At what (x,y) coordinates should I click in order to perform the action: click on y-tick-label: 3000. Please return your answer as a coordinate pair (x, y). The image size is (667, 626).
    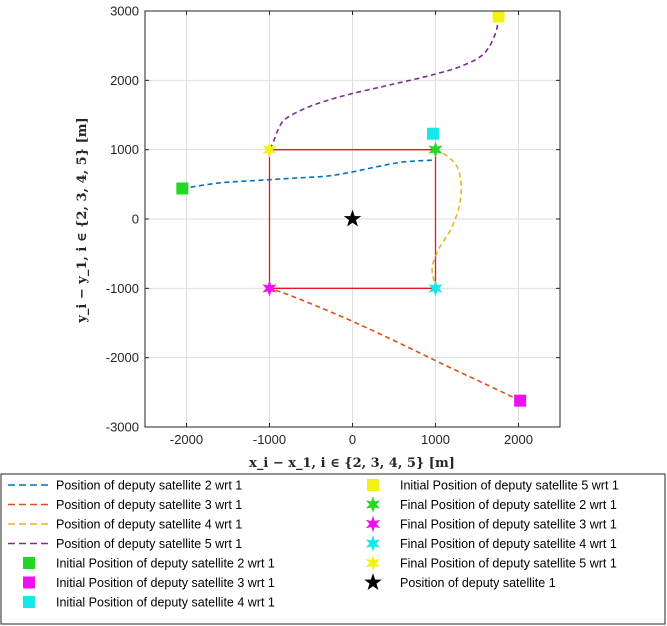
    Looking at the image, I should click on (124, 11).